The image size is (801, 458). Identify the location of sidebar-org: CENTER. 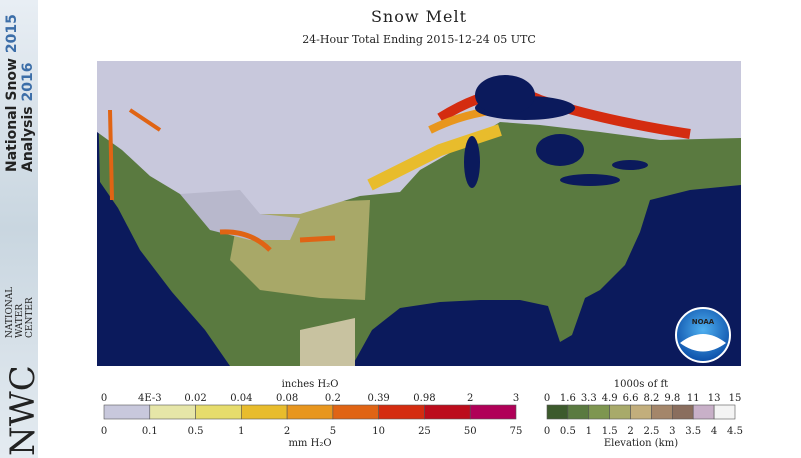
(30, 317).